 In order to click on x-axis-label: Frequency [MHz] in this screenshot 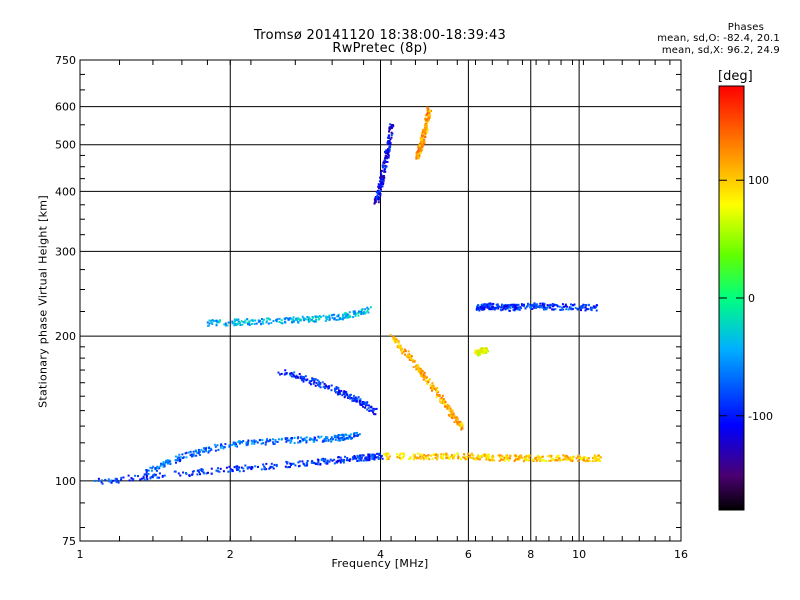, I will do `click(380, 563)`.